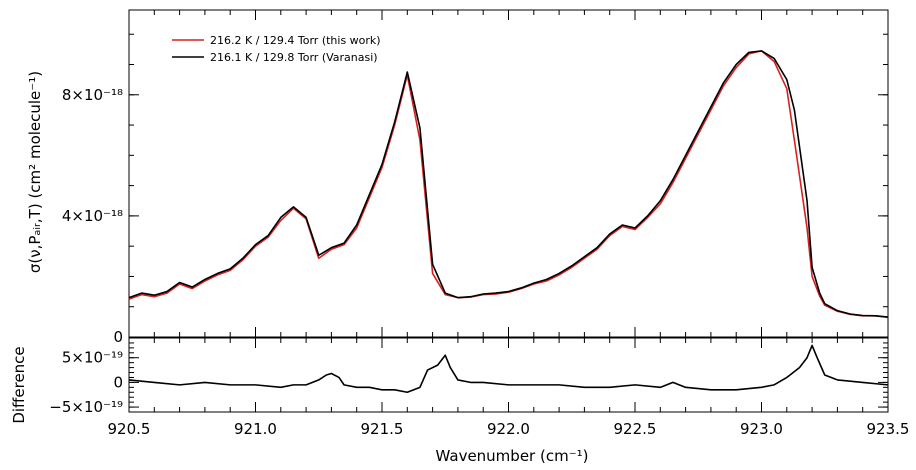 The width and height of the screenshot is (916, 470). I want to click on diff-y-tick-label: 5×10⁻¹⁹, so click(92, 358).